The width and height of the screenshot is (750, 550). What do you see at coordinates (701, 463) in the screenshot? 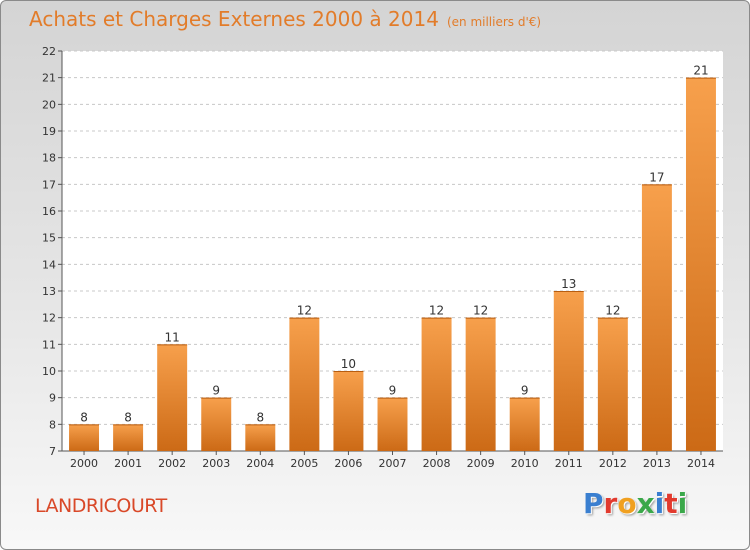
I see `x-tick-label: 2014` at bounding box center [701, 463].